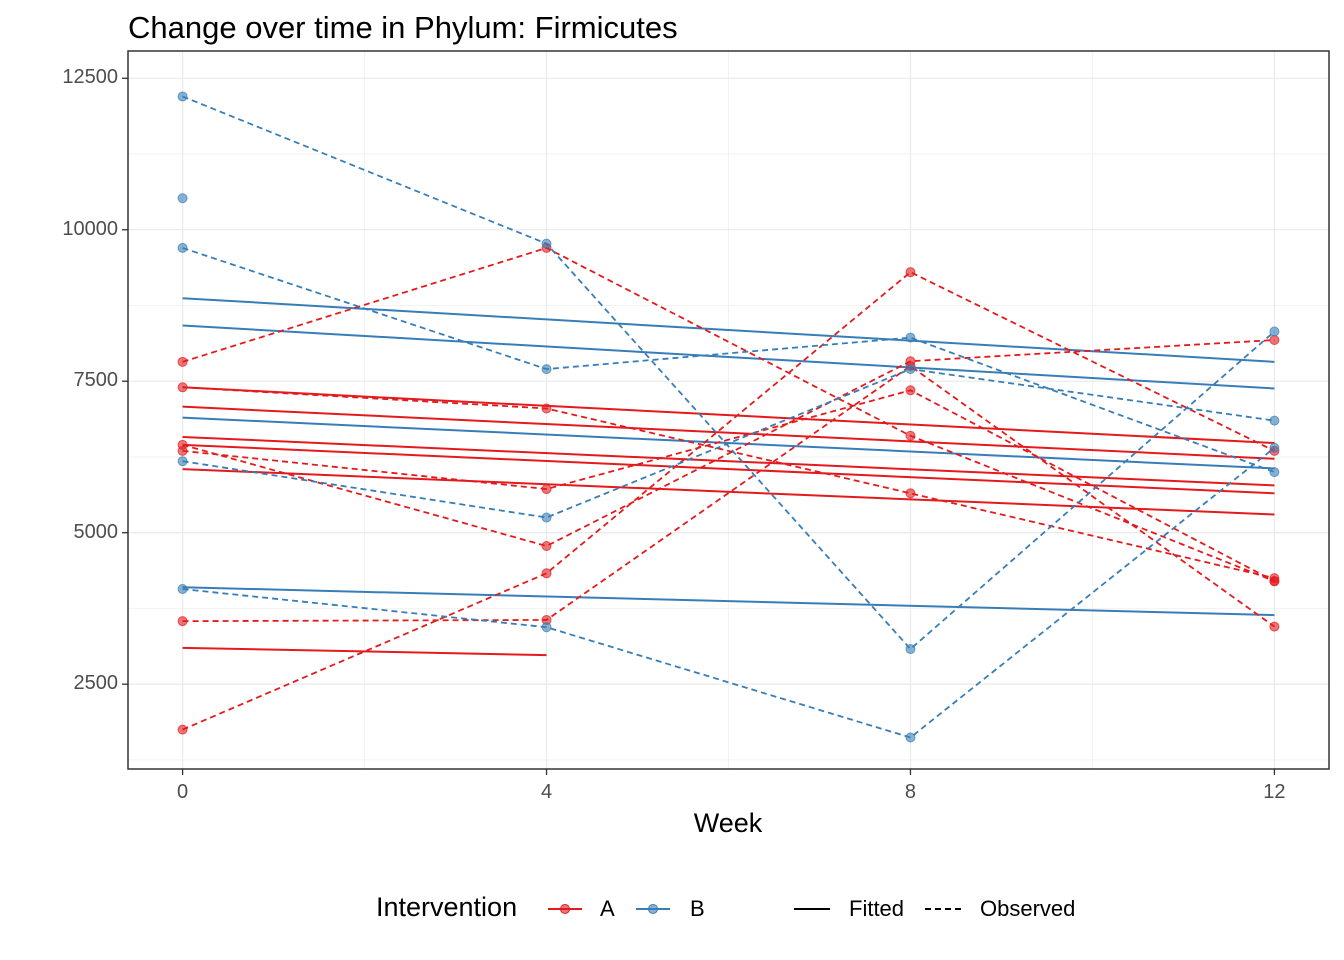 The height and width of the screenshot is (960, 1344). What do you see at coordinates (910, 792) in the screenshot?
I see `x-tick-label: 8` at bounding box center [910, 792].